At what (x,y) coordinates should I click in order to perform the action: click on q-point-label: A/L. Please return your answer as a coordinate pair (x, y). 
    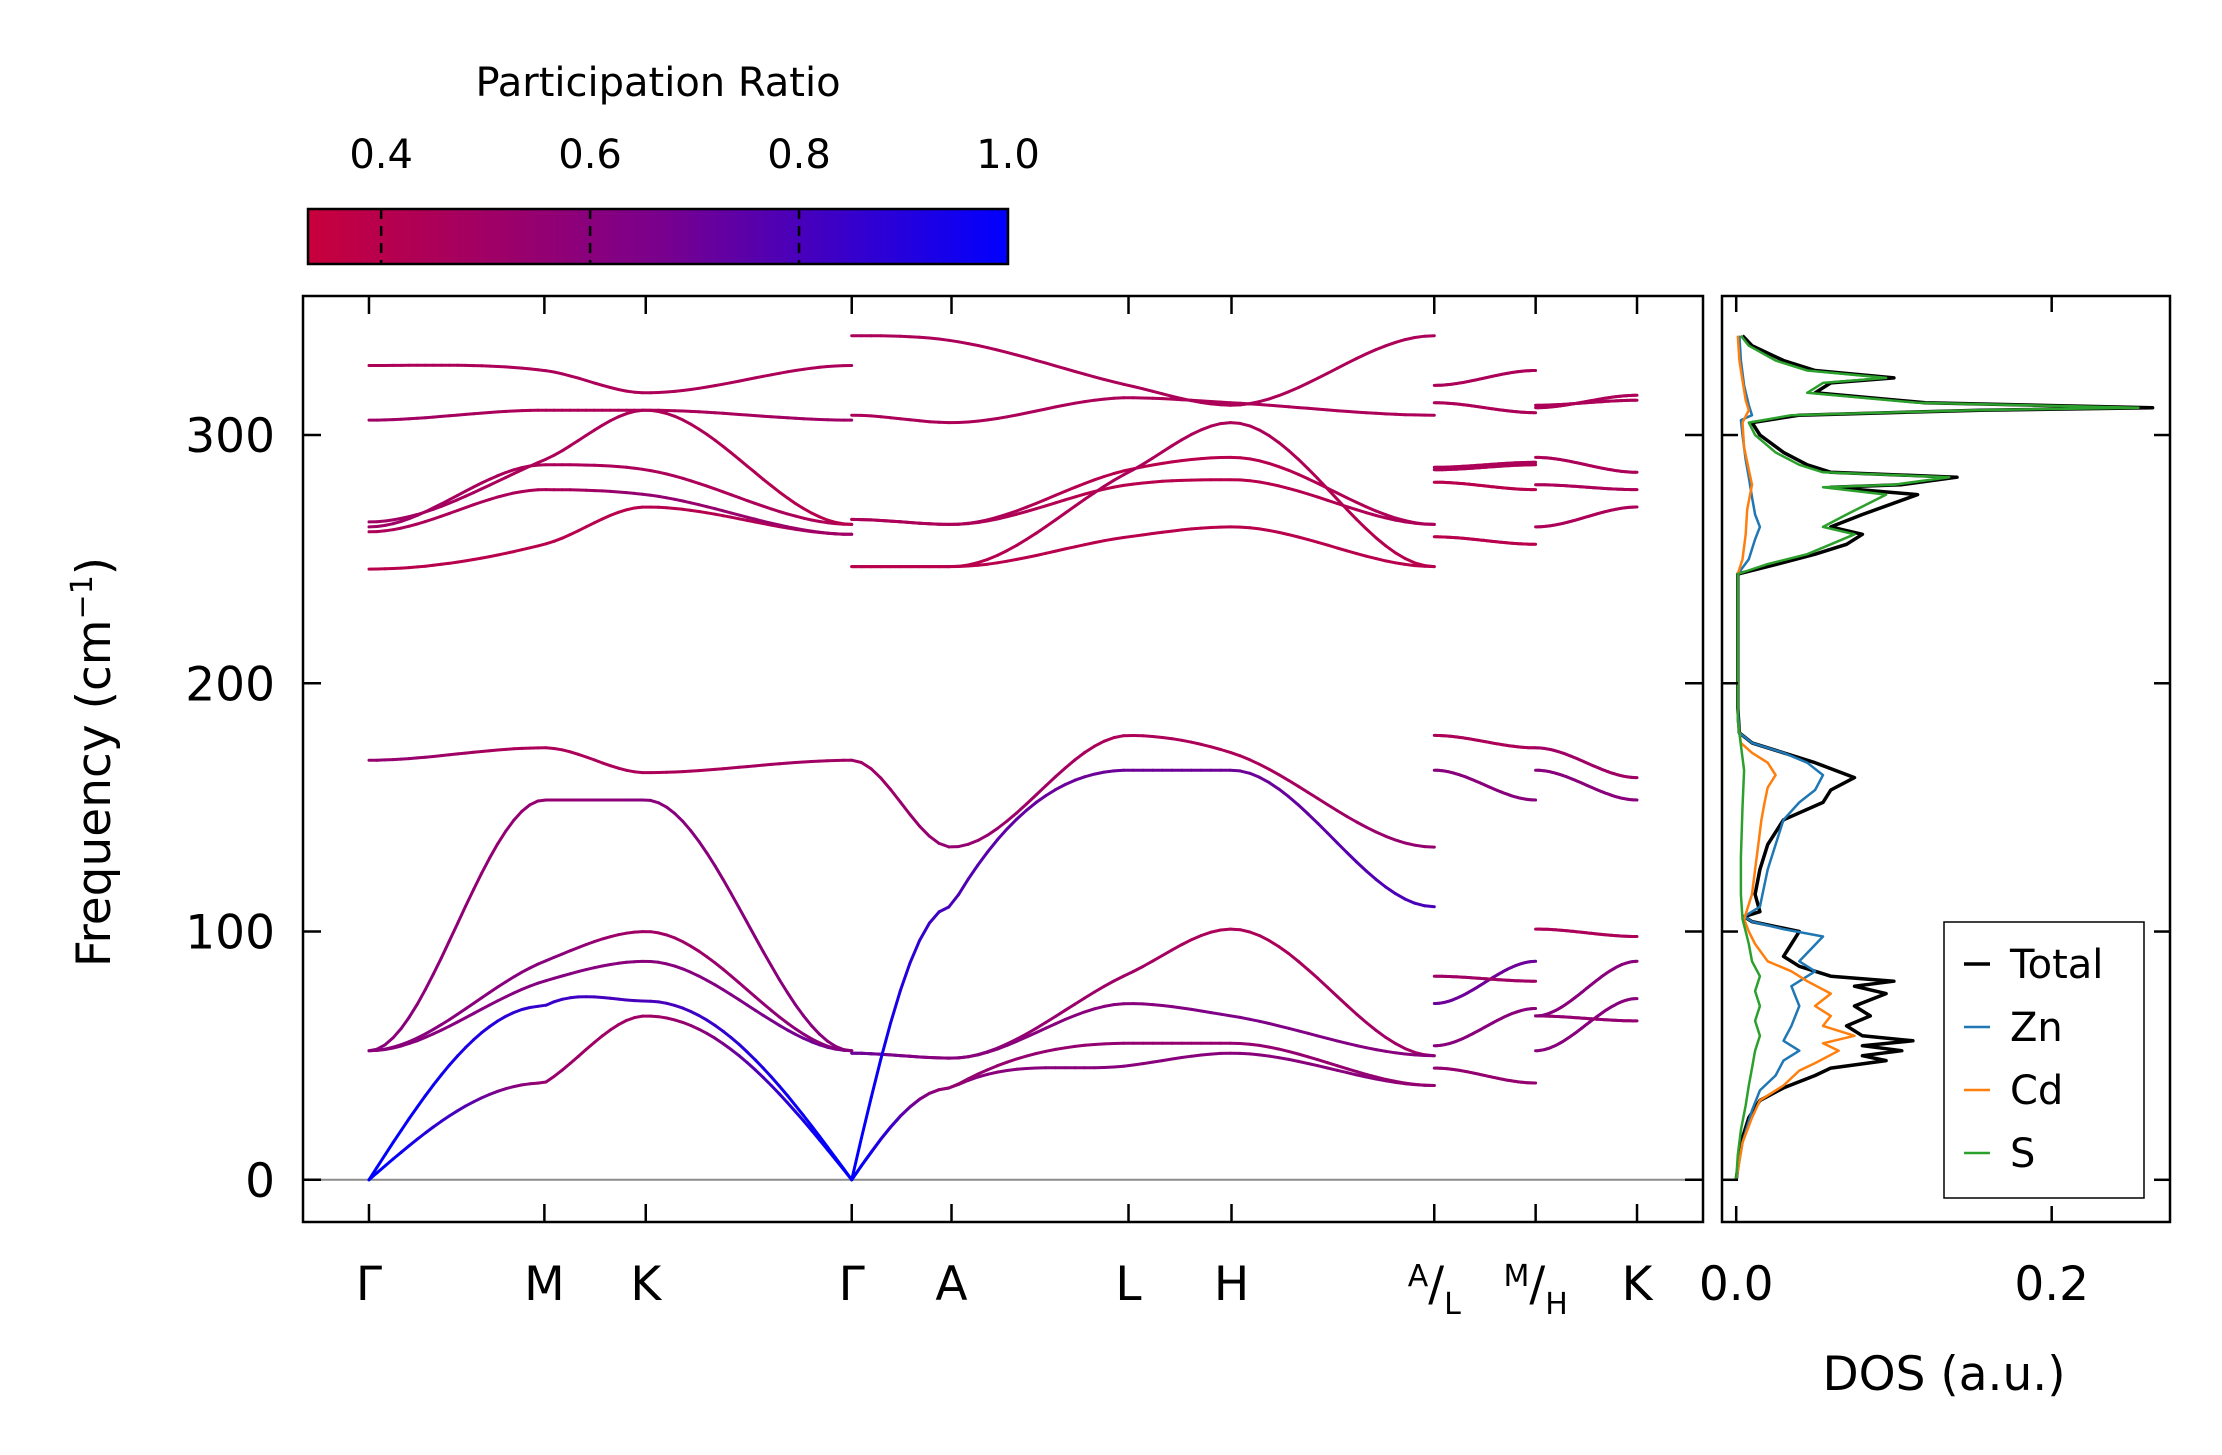
    Looking at the image, I should click on (1434, 1289).